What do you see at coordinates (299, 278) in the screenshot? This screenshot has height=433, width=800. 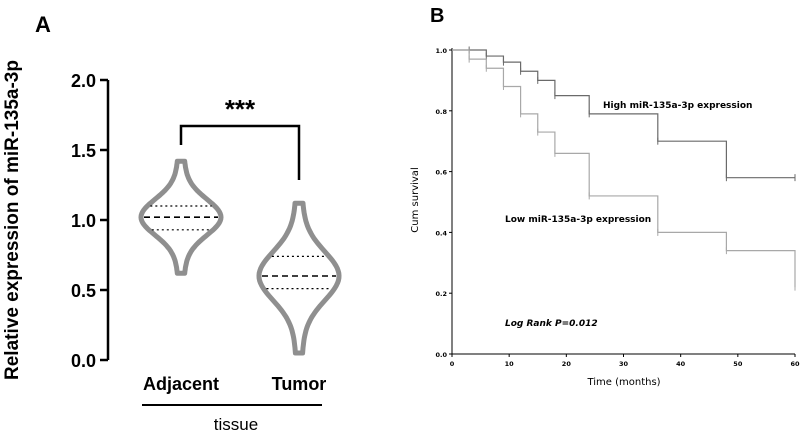 I see `violin-tumor` at bounding box center [299, 278].